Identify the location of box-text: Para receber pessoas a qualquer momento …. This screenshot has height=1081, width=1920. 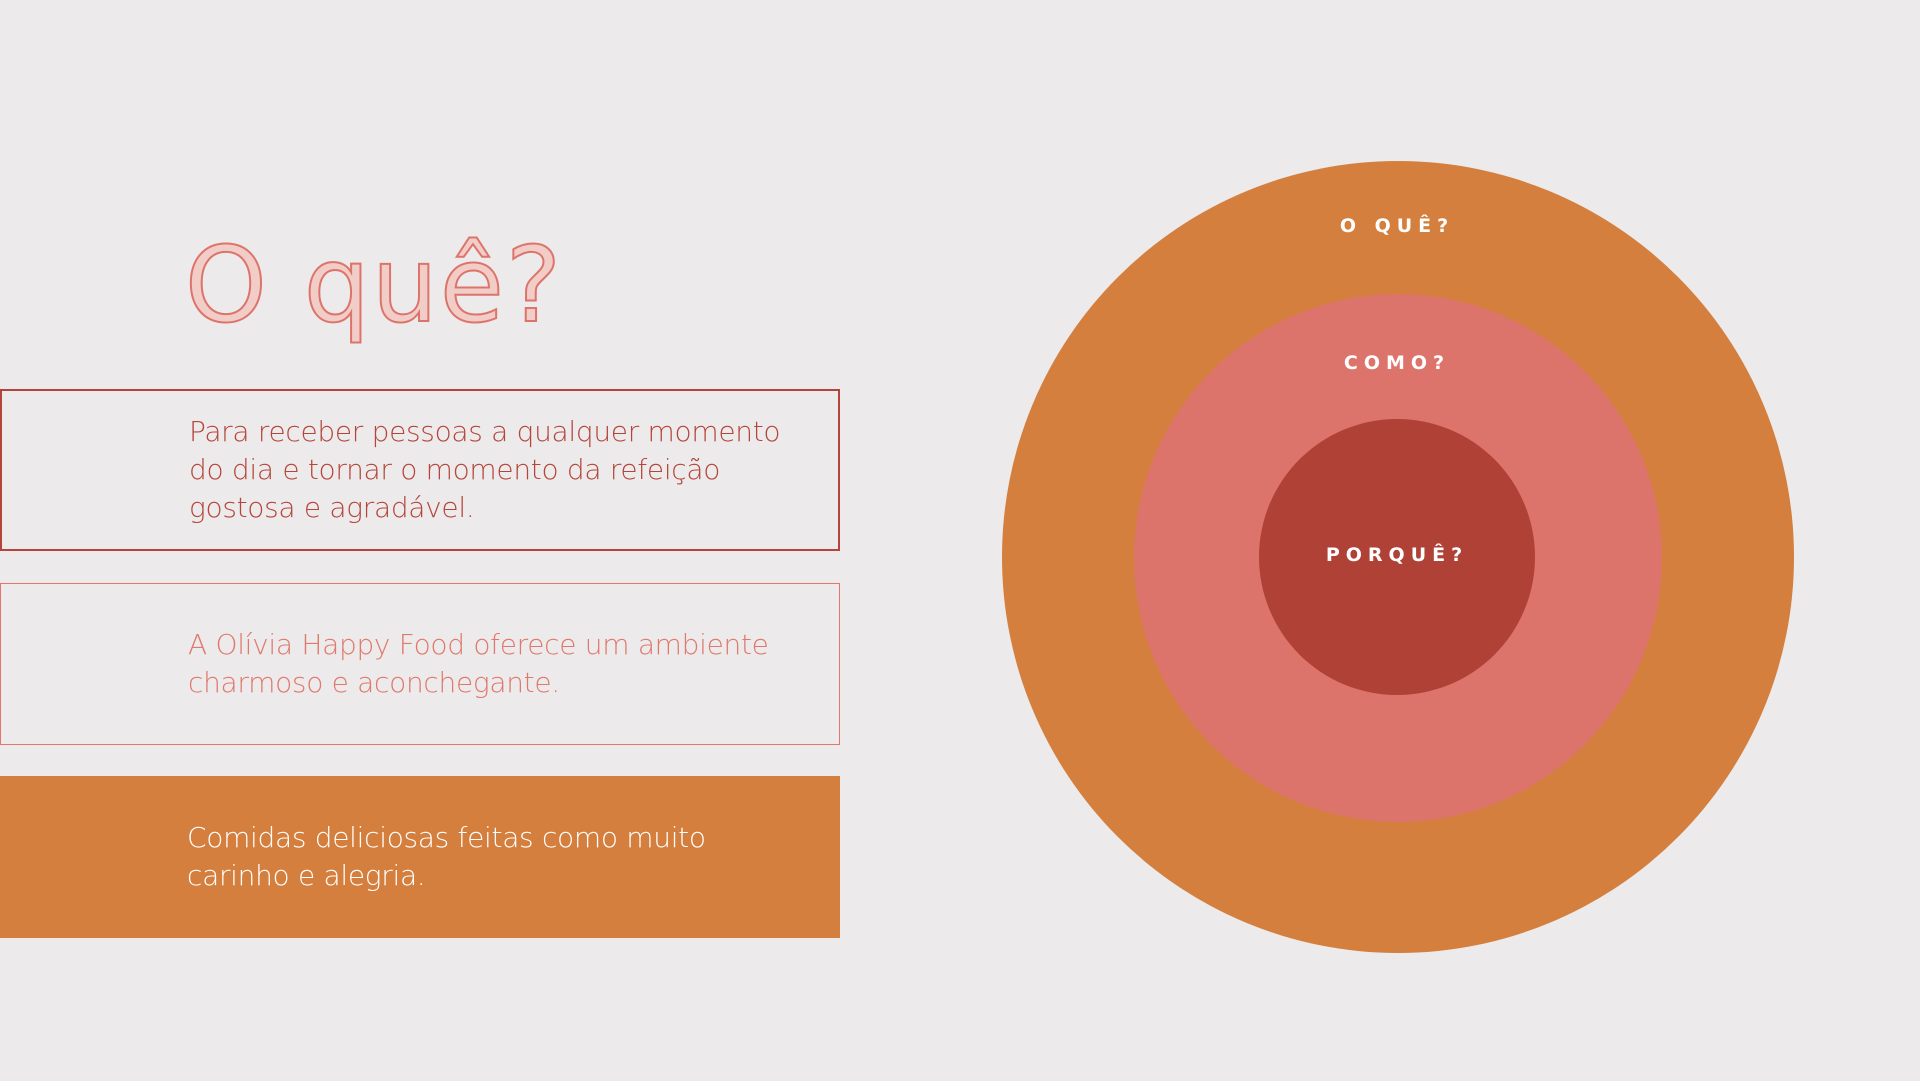
(485, 469).